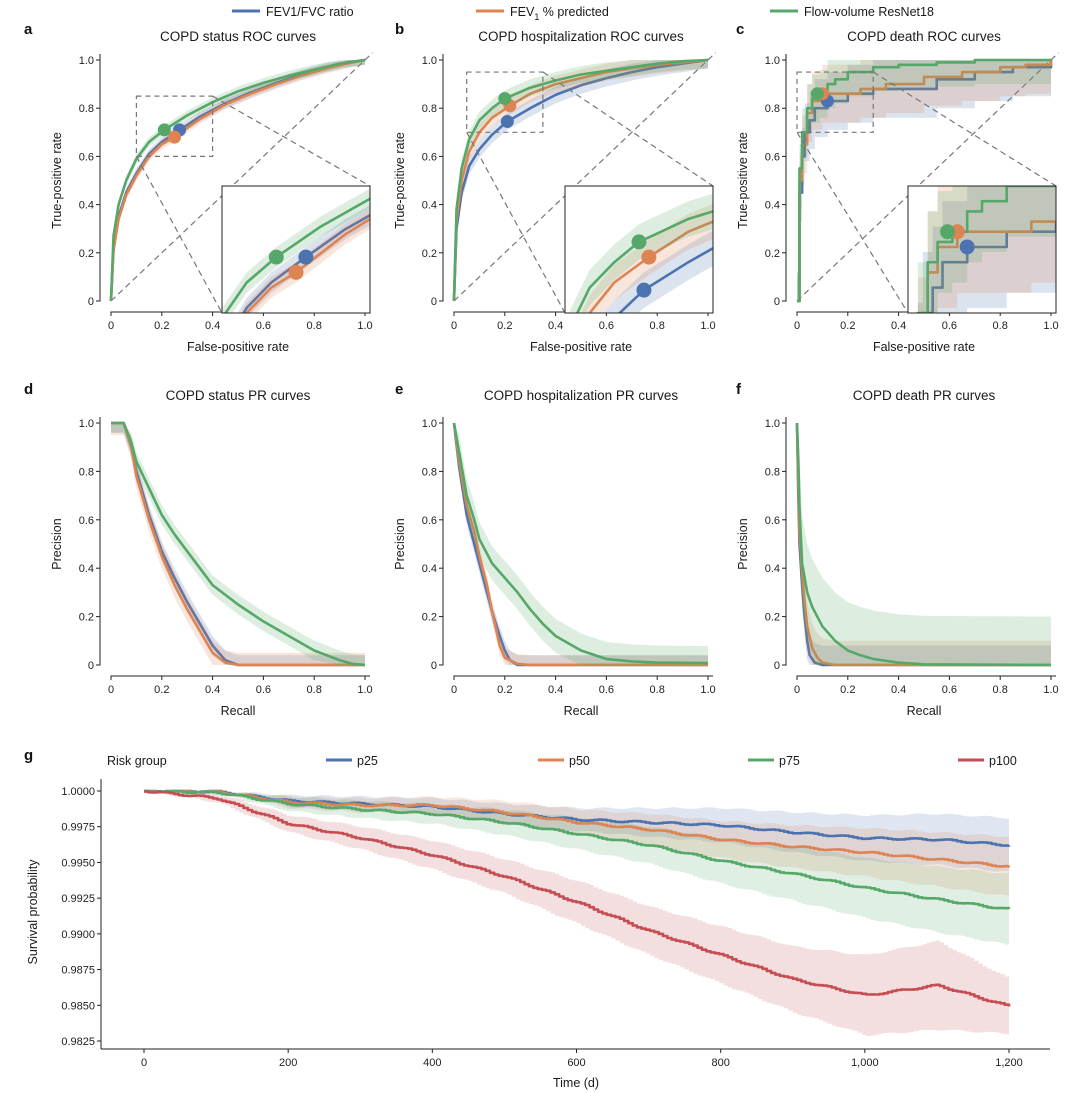 Image resolution: width=1084 pixels, height=1093 pixels. I want to click on survival-curve-p25, so click(577, 818).